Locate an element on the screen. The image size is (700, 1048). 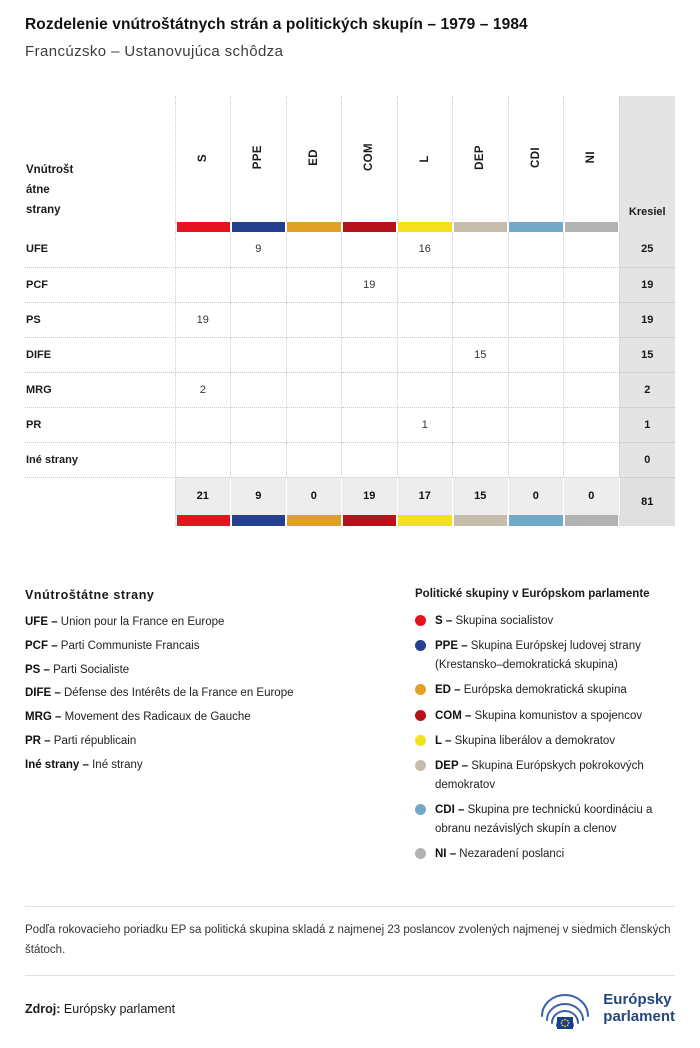
group-legend-item: S – Skupina socialistov is located at coordinates (545, 621).